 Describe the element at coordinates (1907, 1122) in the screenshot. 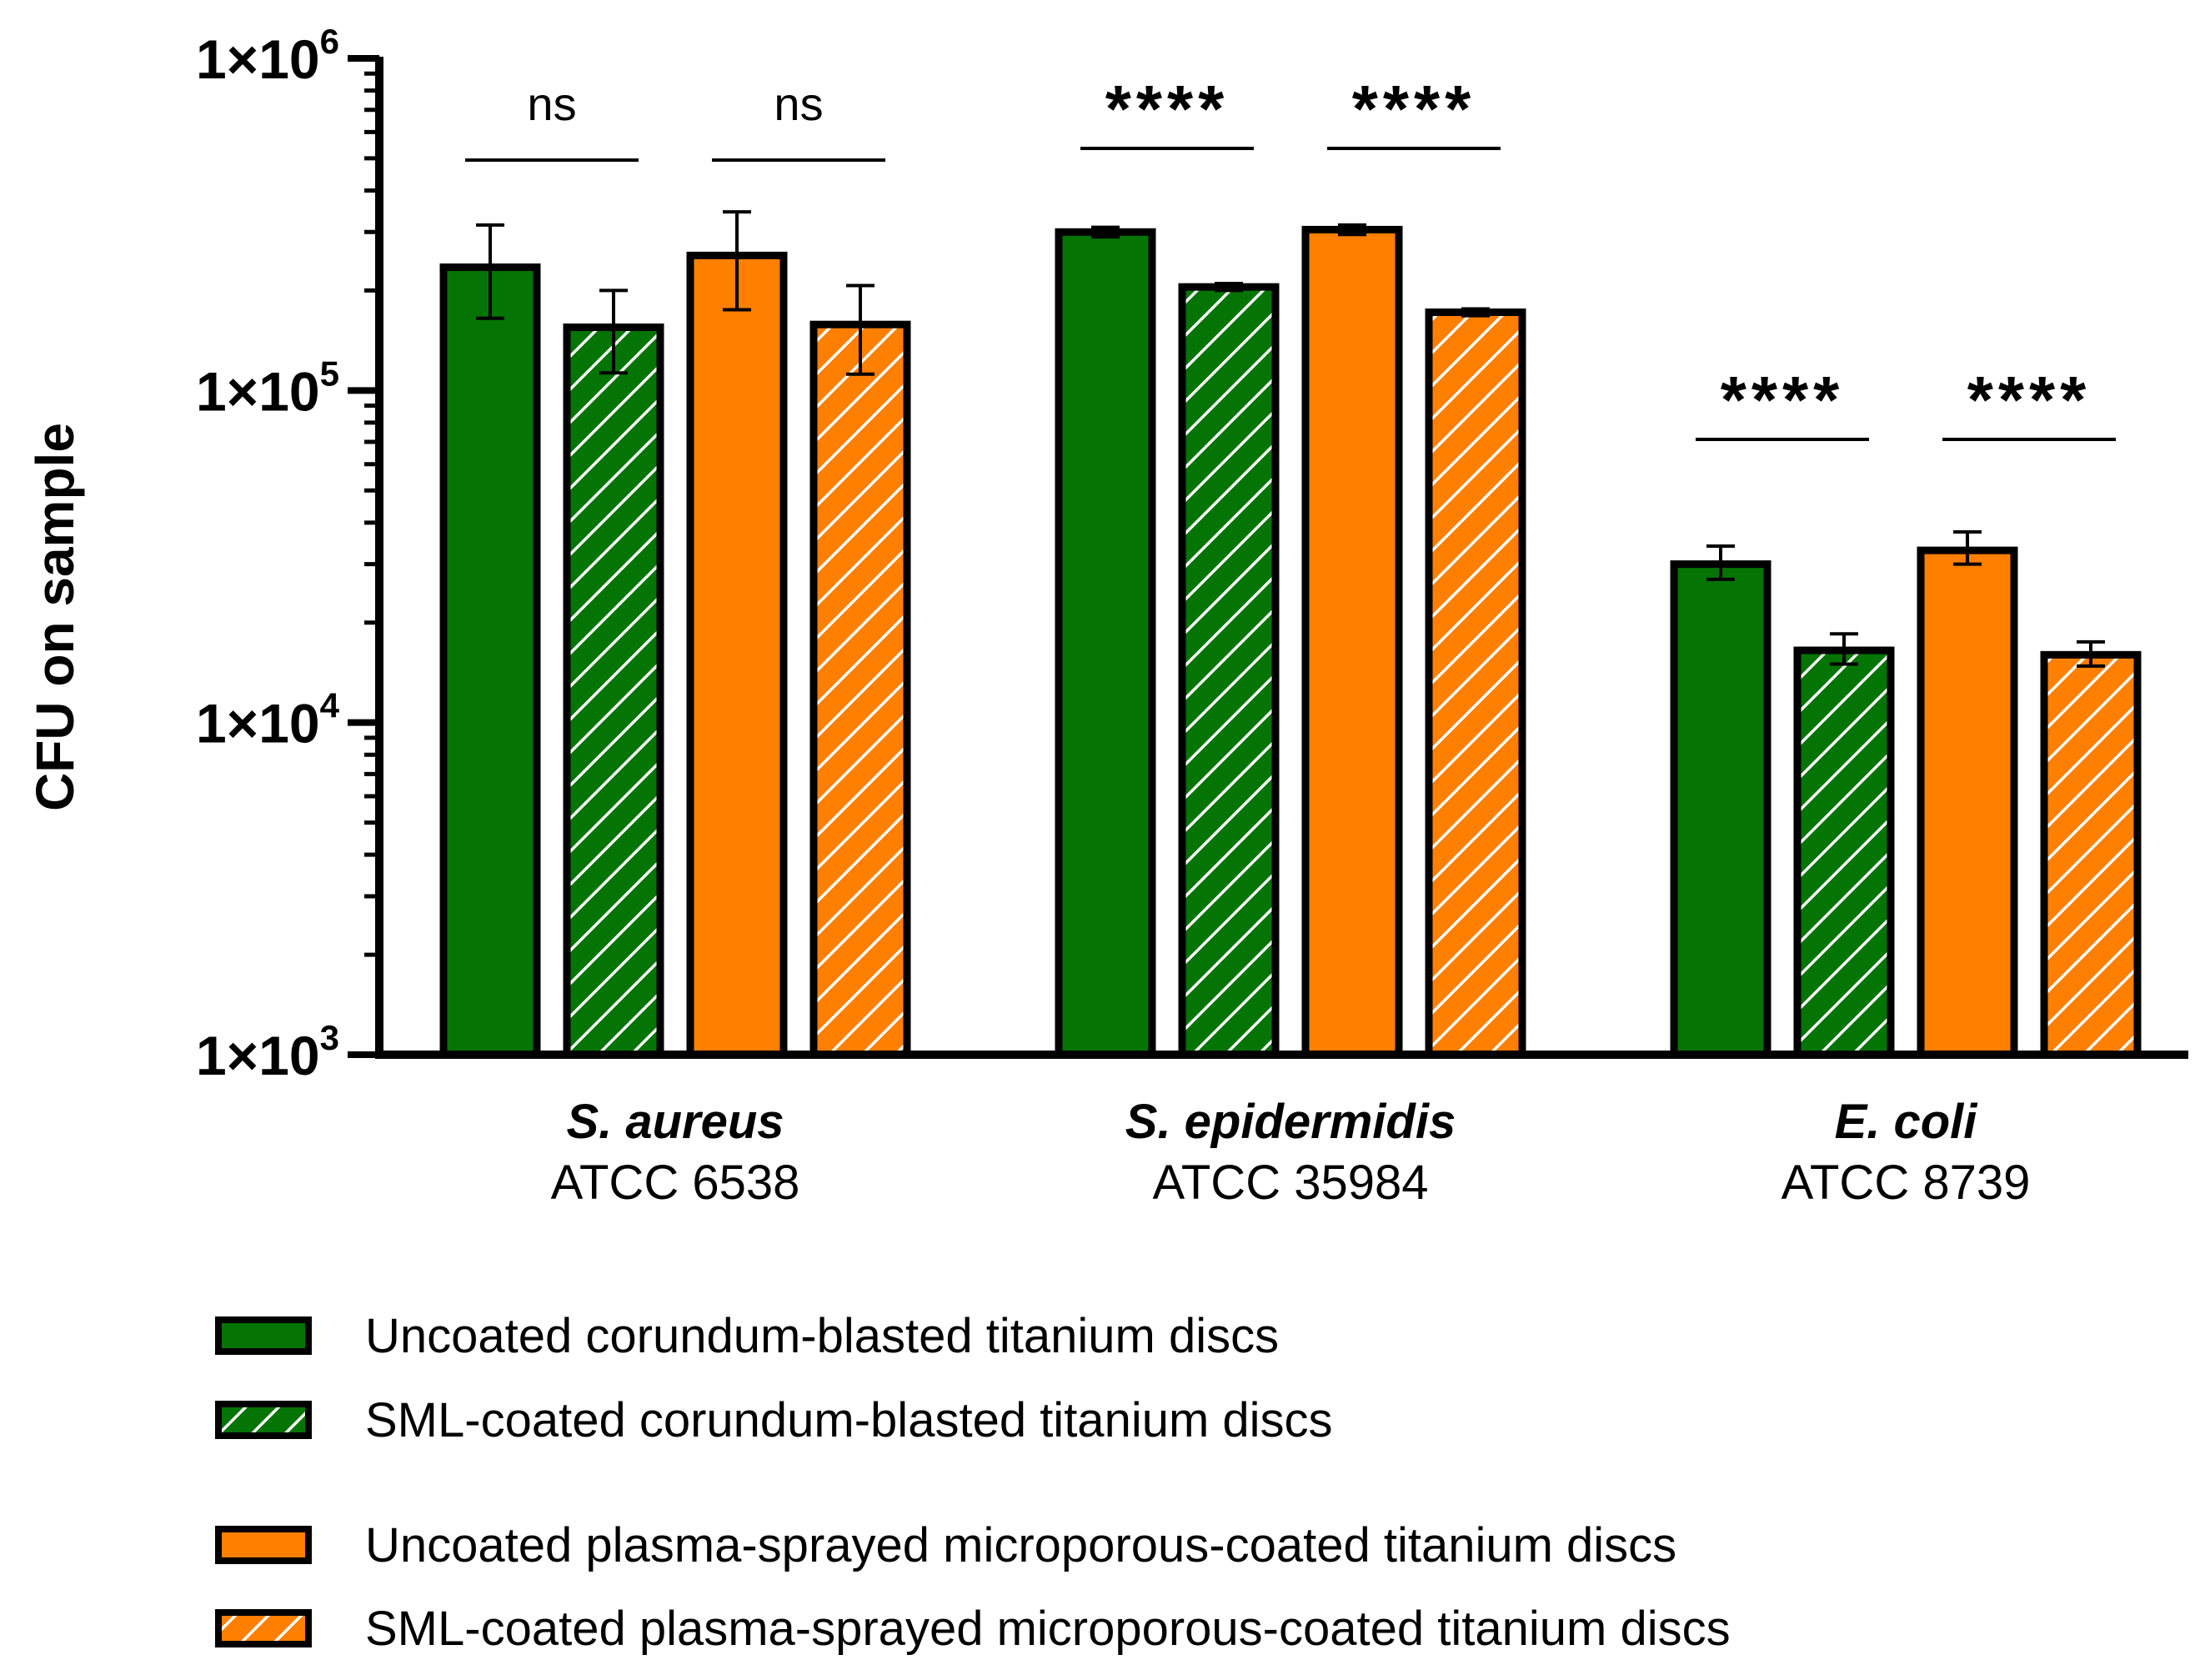

I see `group-label-name-3: E. coli` at that location.